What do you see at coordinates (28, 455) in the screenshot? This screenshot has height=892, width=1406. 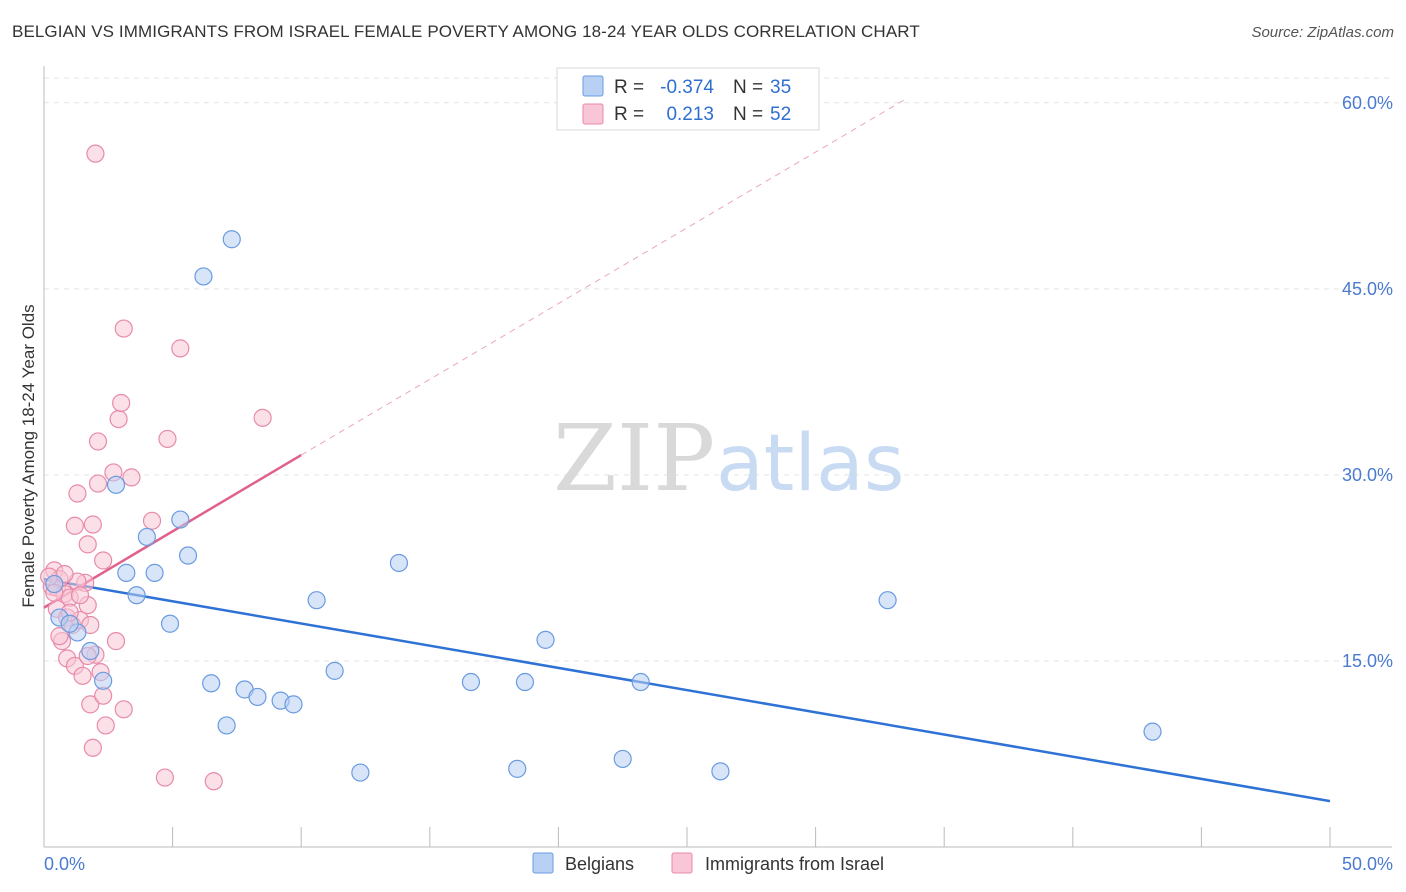 I see `y-axis-label: Female Poverty Among 18-24 Year Olds` at bounding box center [28, 455].